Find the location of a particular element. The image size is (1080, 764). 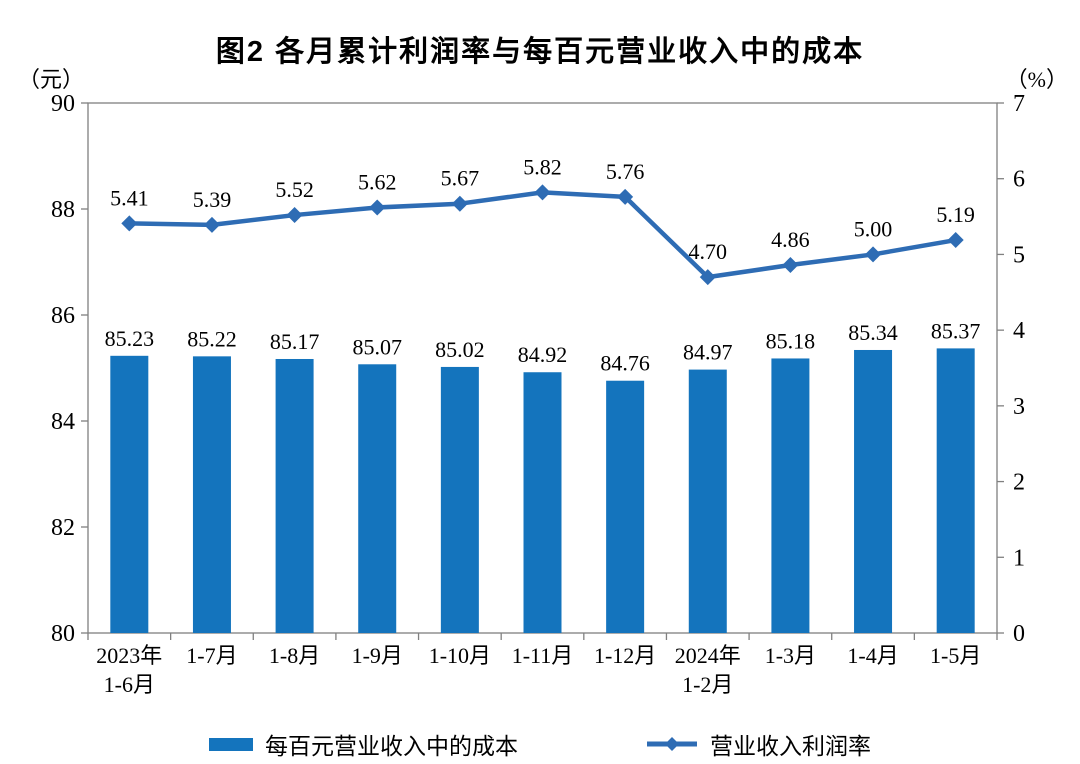

bar-value-label: 85.22 is located at coordinates (212, 338).